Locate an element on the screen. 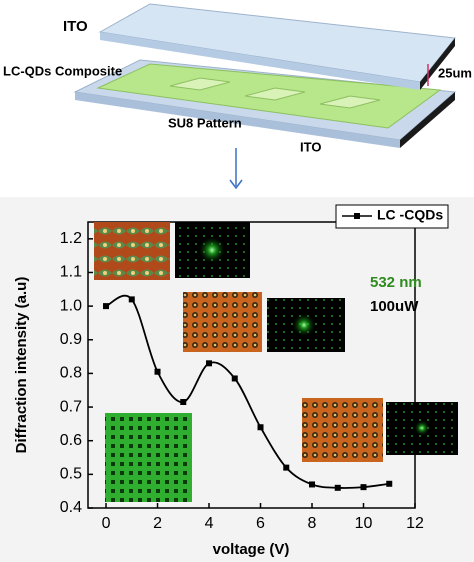 The height and width of the screenshot is (562, 474). y-tick-label: 1.1 is located at coordinates (71, 272).